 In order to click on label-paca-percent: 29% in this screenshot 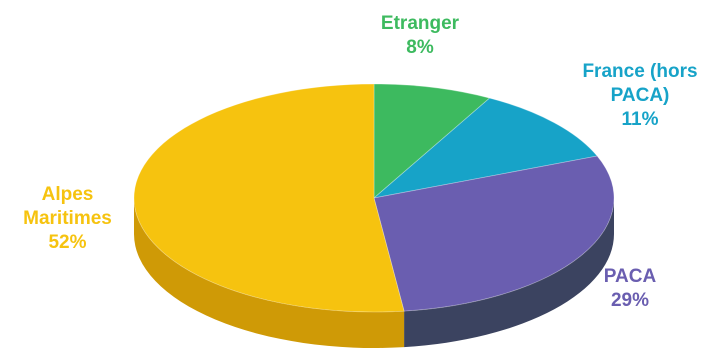, I will do `click(630, 300)`.